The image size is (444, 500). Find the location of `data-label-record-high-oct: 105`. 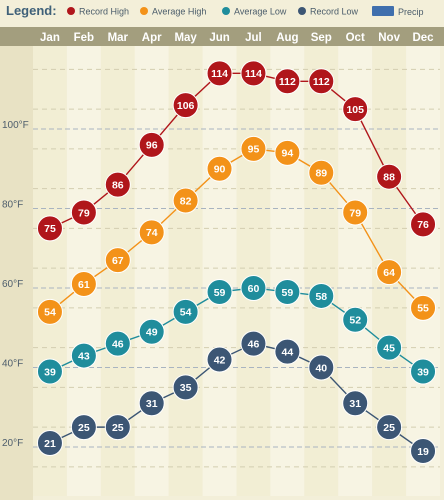

data-label-record-high-oct: 105 is located at coordinates (355, 110).